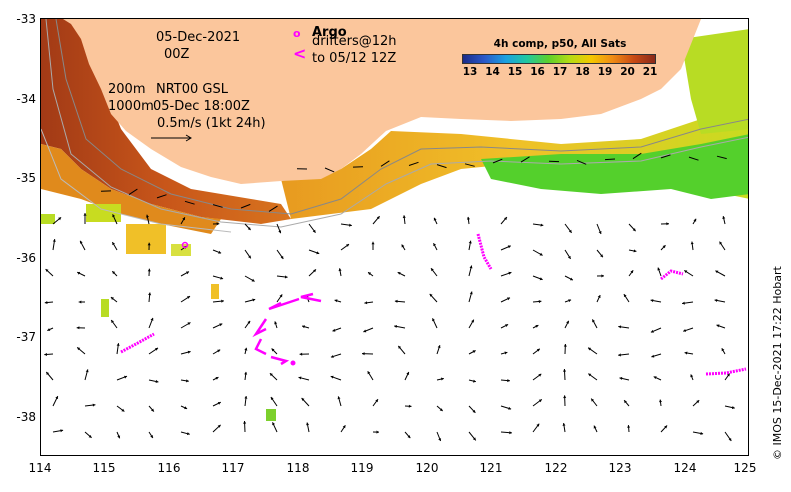 This screenshot has width=791, height=492. I want to click on y-tick-label: -38, so click(26, 417).